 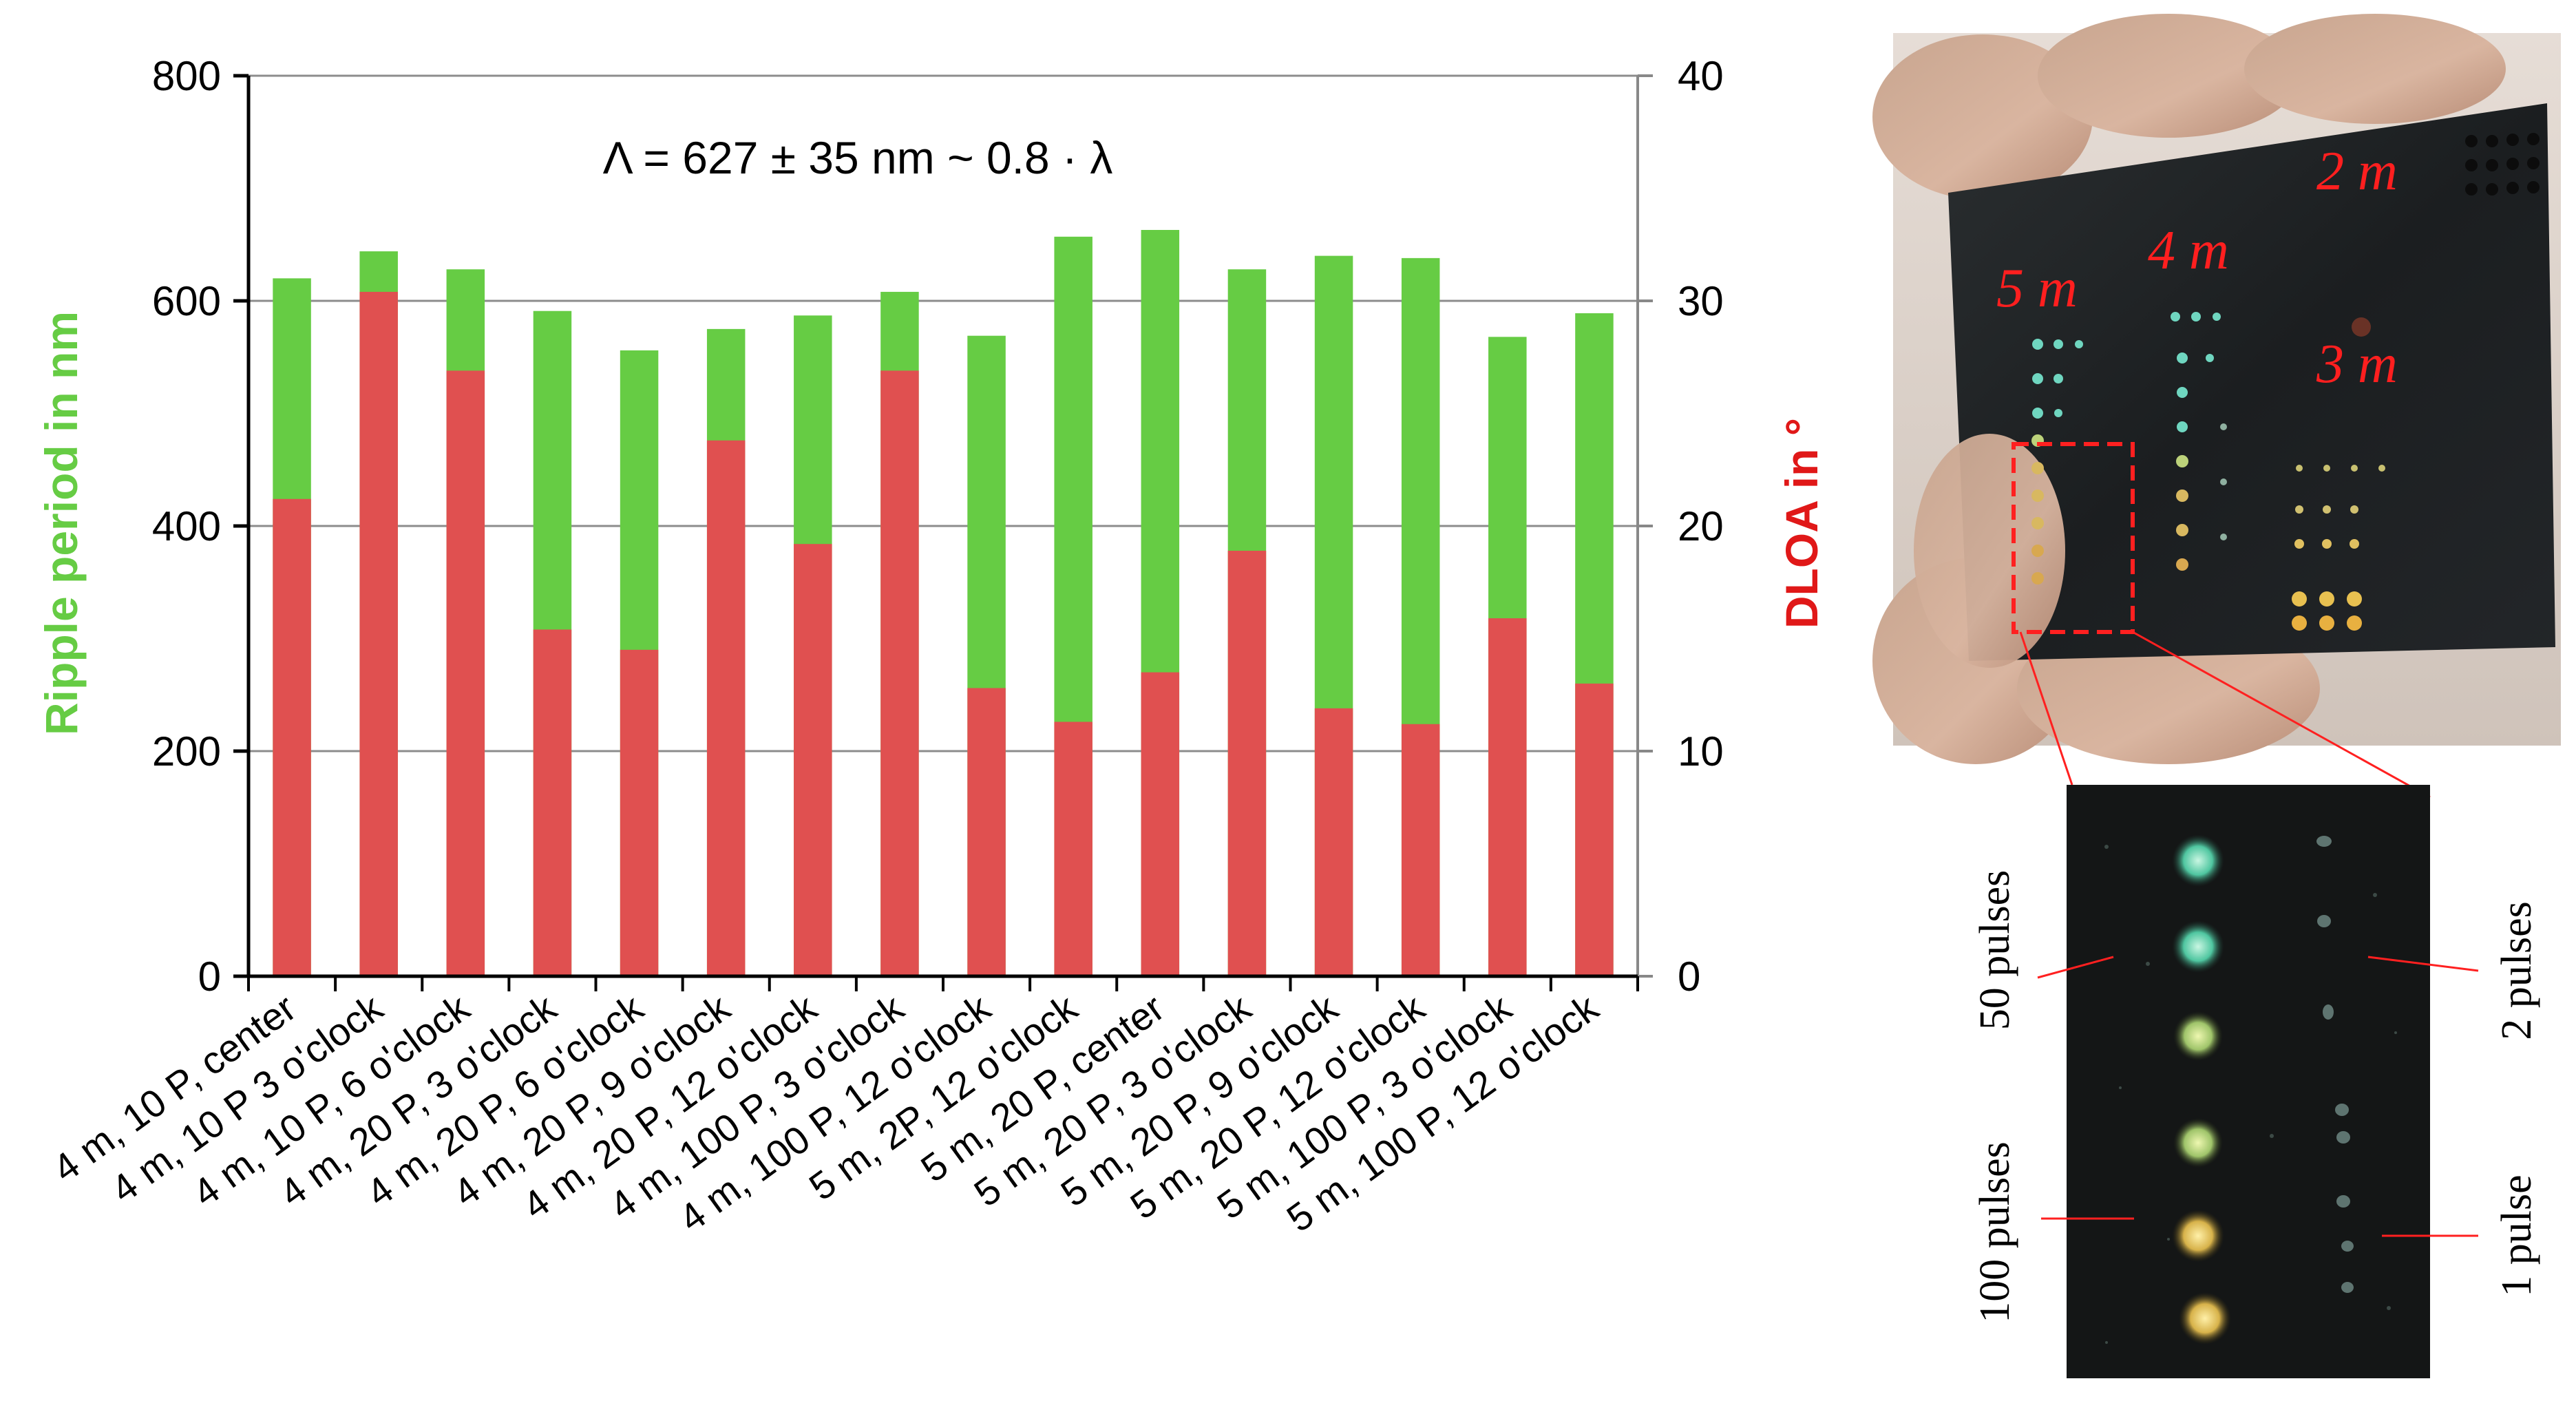 What do you see at coordinates (187, 752) in the screenshot?
I see `y-tick-label-left: 200` at bounding box center [187, 752].